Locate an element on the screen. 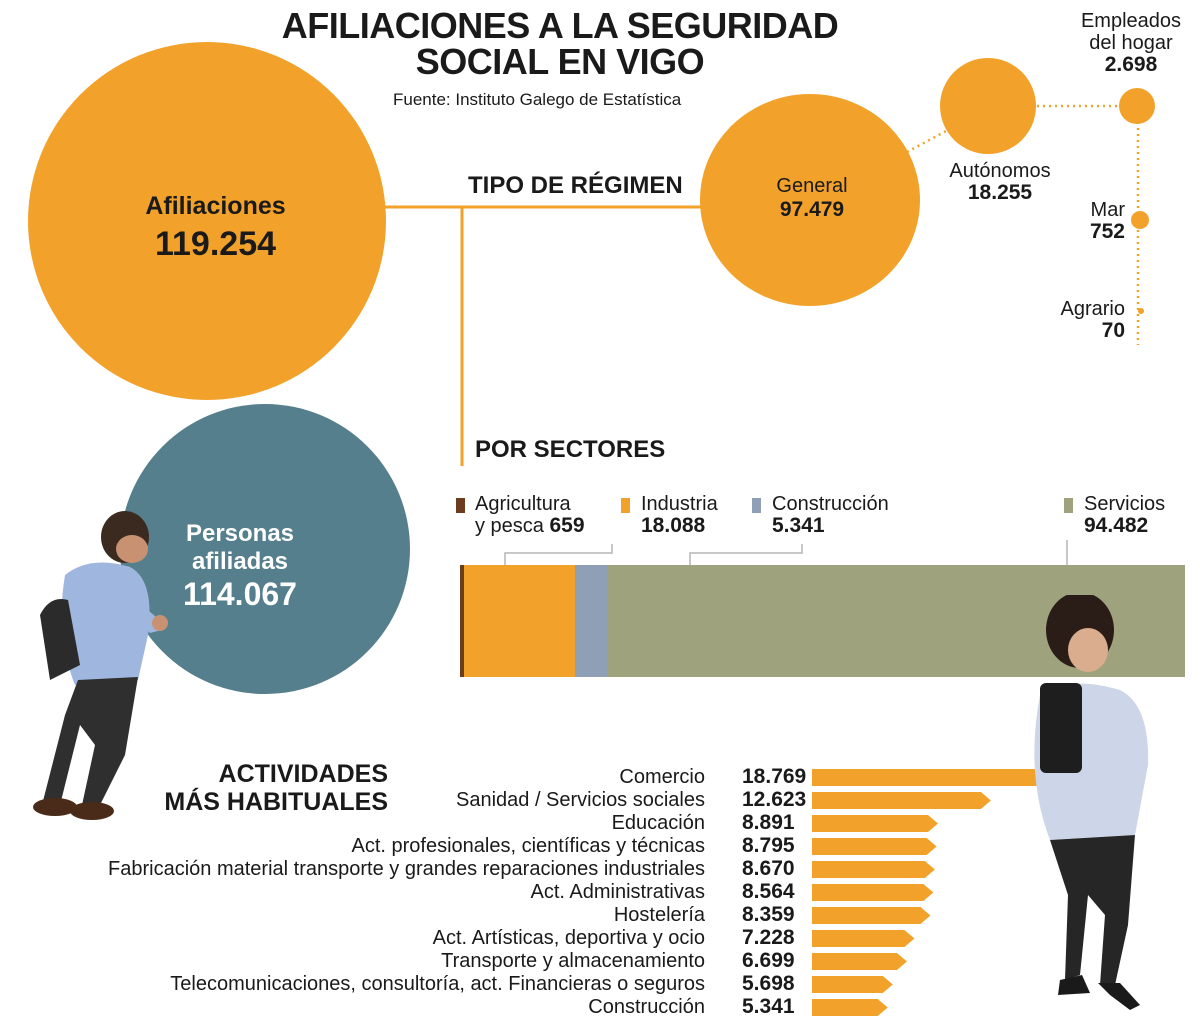 This screenshot has width=1200, height=1028. general-circle is located at coordinates (810, 200).